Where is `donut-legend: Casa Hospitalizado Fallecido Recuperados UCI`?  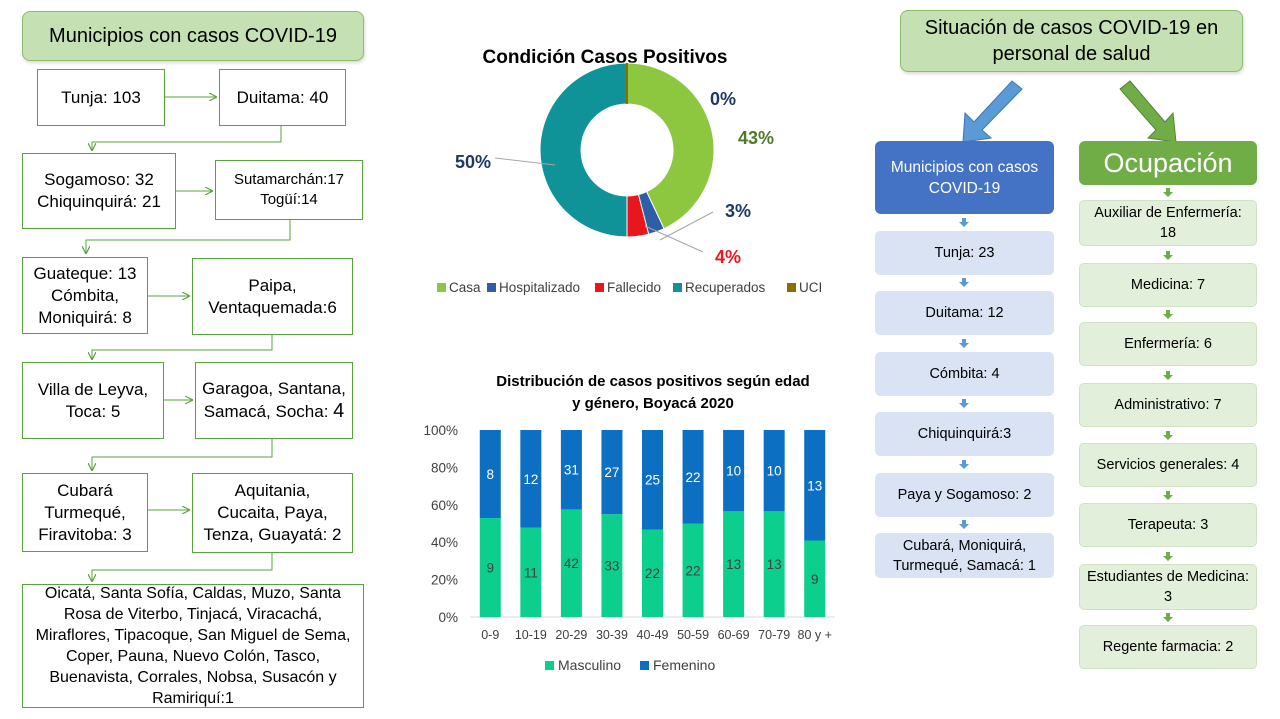 donut-legend: Casa Hospitalizado Fallecido Recuperados UCI is located at coordinates (629, 287).